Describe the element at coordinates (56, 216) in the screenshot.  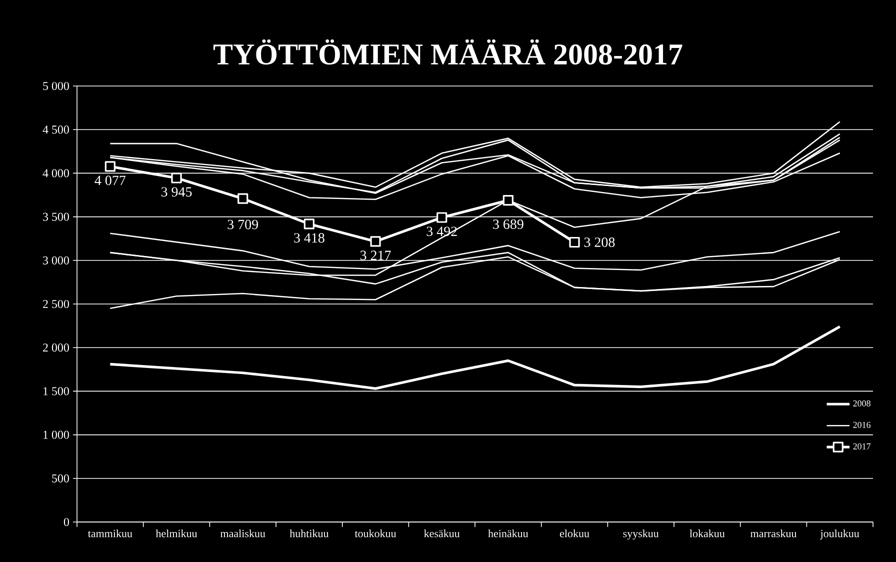
I see `y-tick-label: 3 500` at that location.